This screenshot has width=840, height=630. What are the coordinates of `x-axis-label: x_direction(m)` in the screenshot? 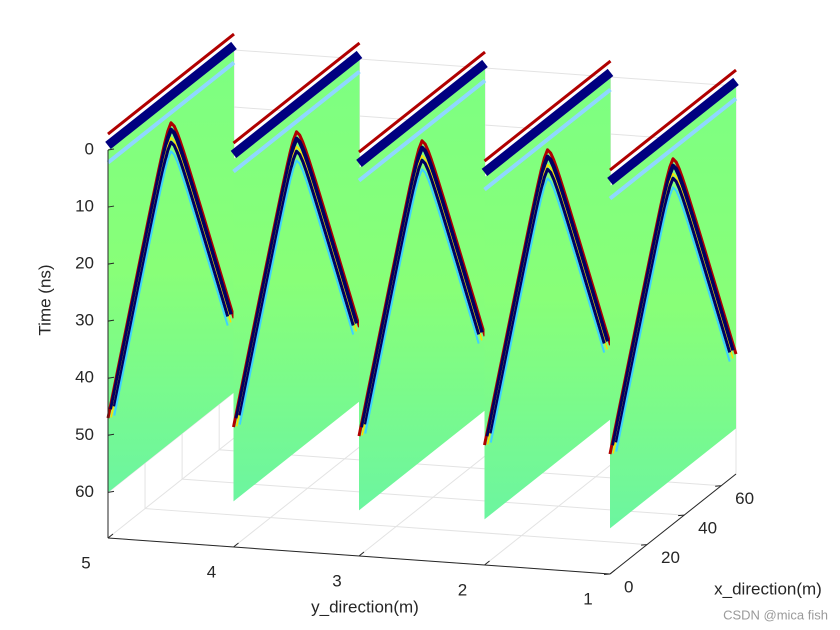 It's located at (768, 588).